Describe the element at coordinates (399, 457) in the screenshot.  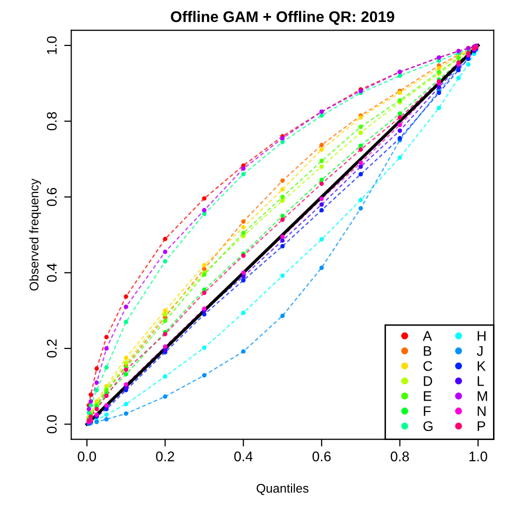
I see `x-tick-label: 0.8` at that location.